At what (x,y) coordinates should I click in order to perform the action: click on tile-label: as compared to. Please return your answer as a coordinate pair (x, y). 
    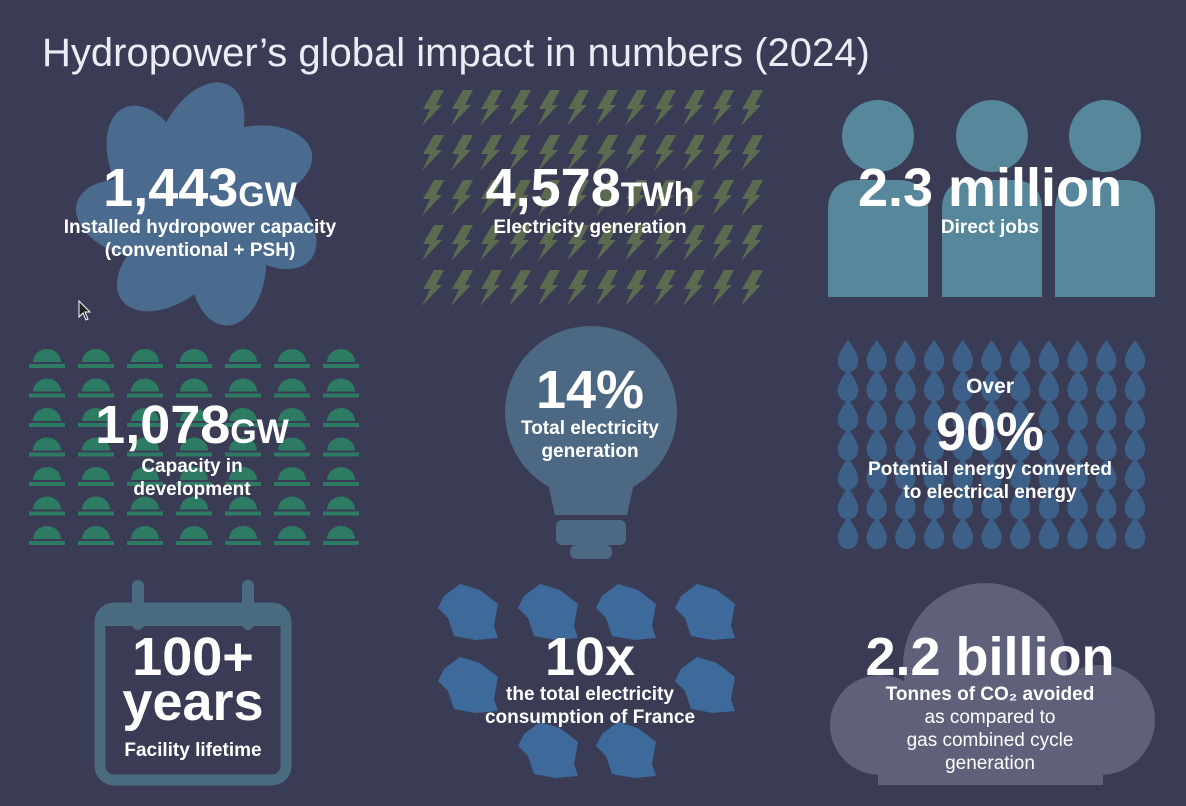
    Looking at the image, I should click on (990, 717).